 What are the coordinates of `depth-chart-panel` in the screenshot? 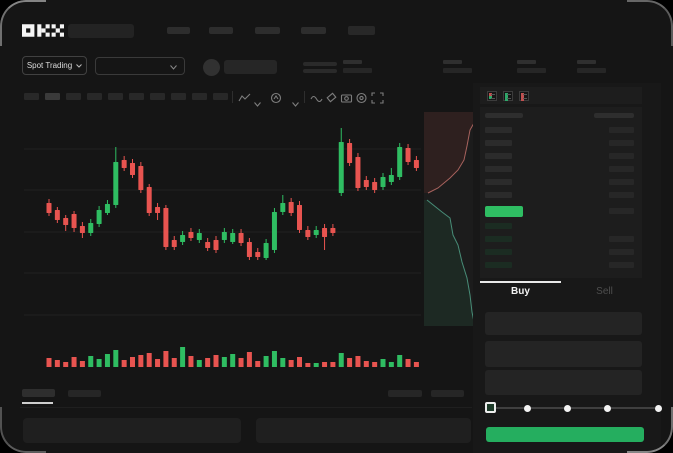 It's located at (451, 219).